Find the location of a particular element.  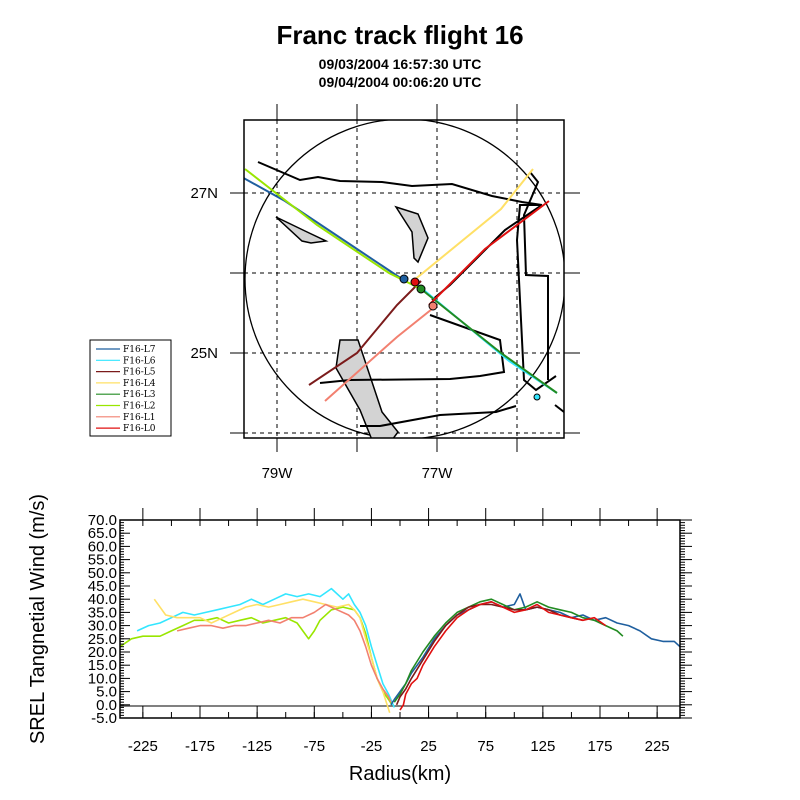

y-tick-label: 30.0 is located at coordinates (102, 626).